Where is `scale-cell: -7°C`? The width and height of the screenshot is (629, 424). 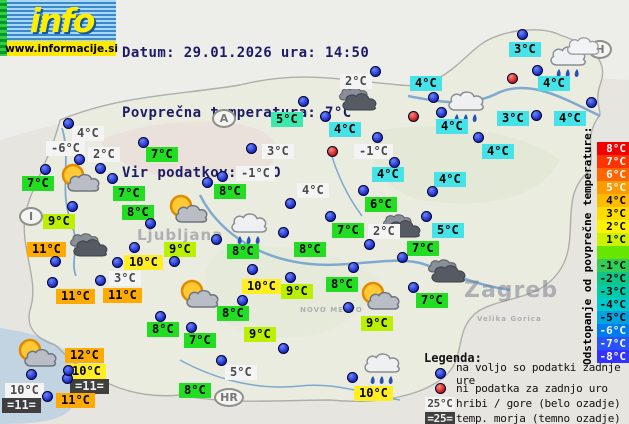
scale-cell: -7°C is located at coordinates (613, 343).